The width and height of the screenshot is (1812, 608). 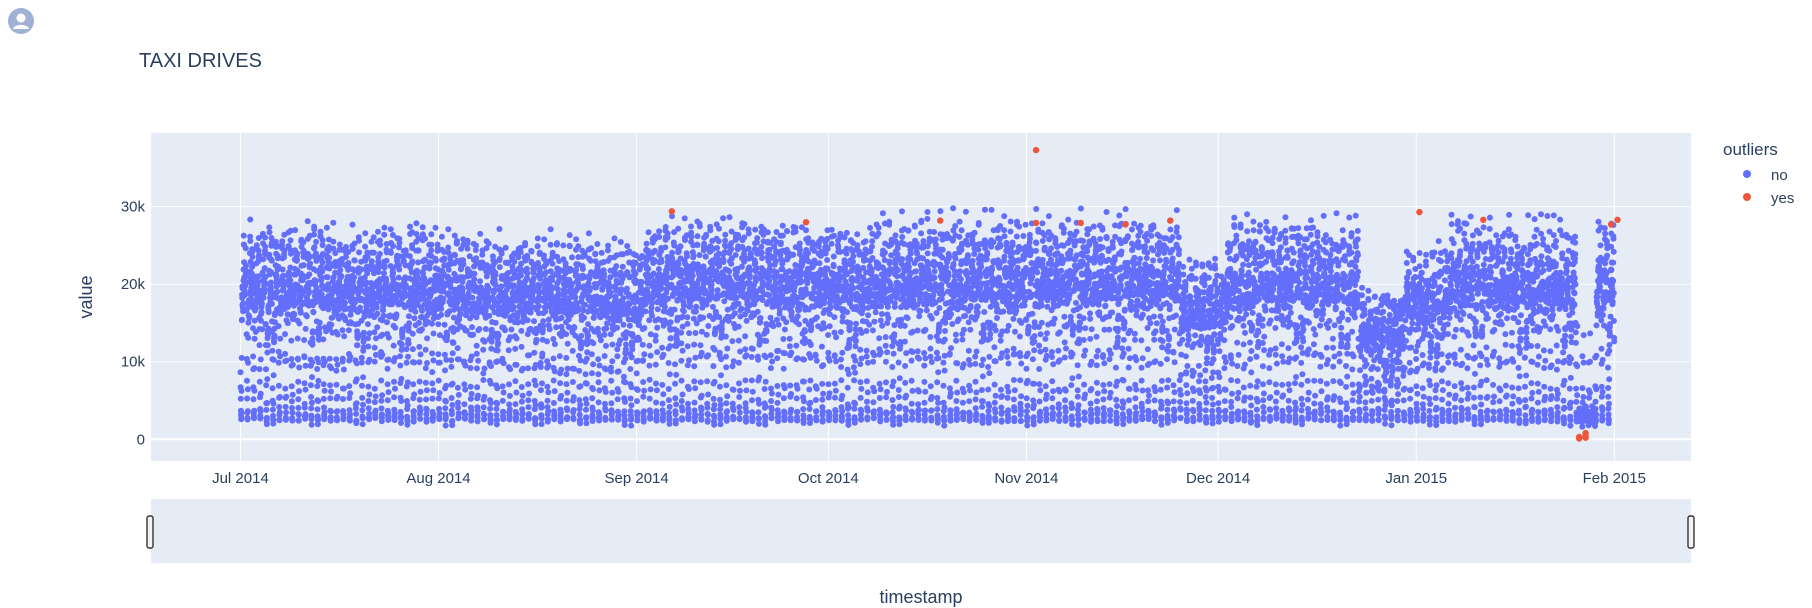 What do you see at coordinates (21, 21) in the screenshot?
I see `user-avatar-icon` at bounding box center [21, 21].